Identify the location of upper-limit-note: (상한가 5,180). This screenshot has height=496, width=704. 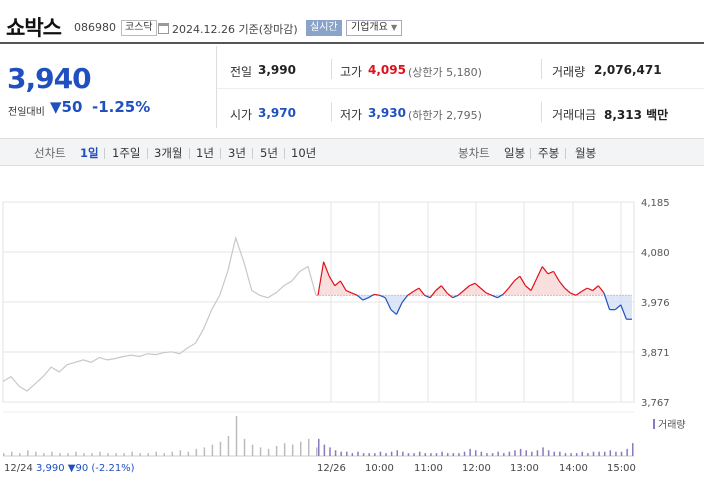
(445, 72).